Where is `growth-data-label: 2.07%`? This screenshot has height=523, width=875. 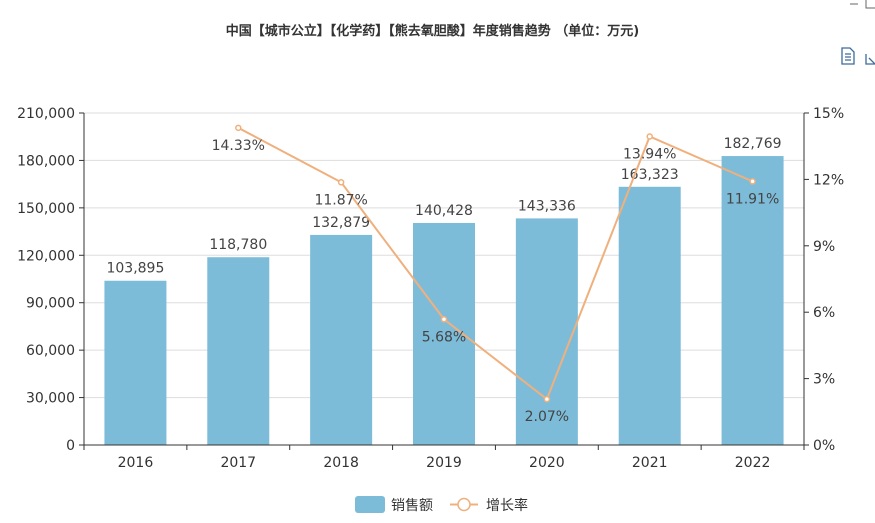
growth-data-label: 2.07% is located at coordinates (547, 417).